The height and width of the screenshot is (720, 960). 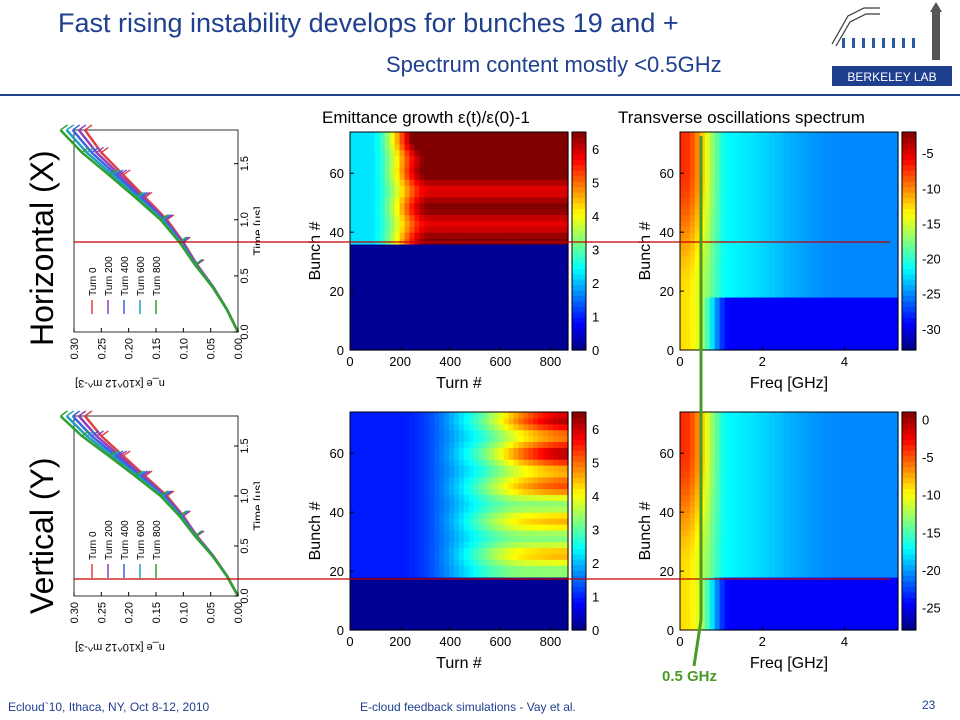 What do you see at coordinates (741, 117) in the screenshot?
I see `col-title-spectrum: Transverse oscillations spectrum` at bounding box center [741, 117].